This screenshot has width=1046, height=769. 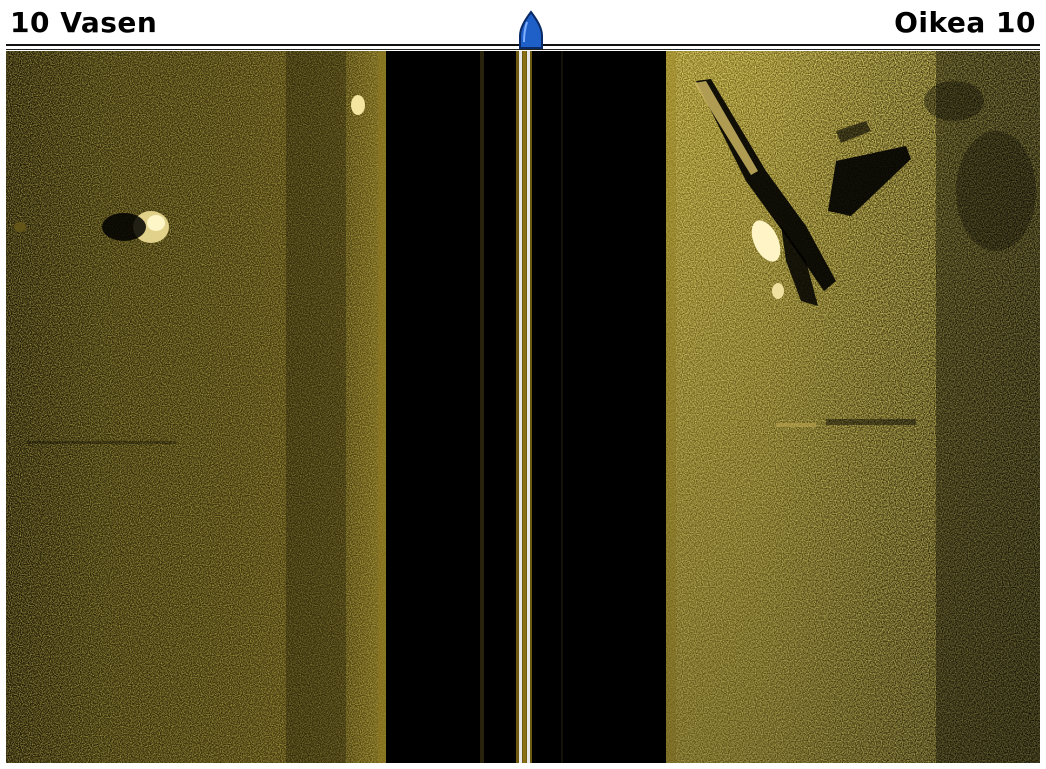 I want to click on left-shadow-line, so click(x=101, y=442).